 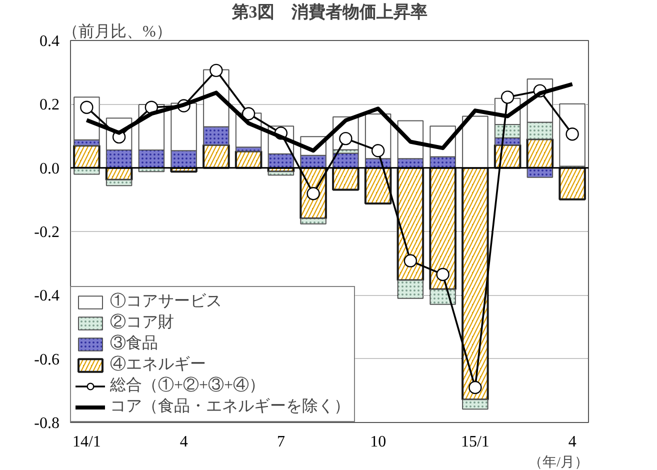 What do you see at coordinates (47, 423) in the screenshot?
I see `y-tick-label: -0.8` at bounding box center [47, 423].